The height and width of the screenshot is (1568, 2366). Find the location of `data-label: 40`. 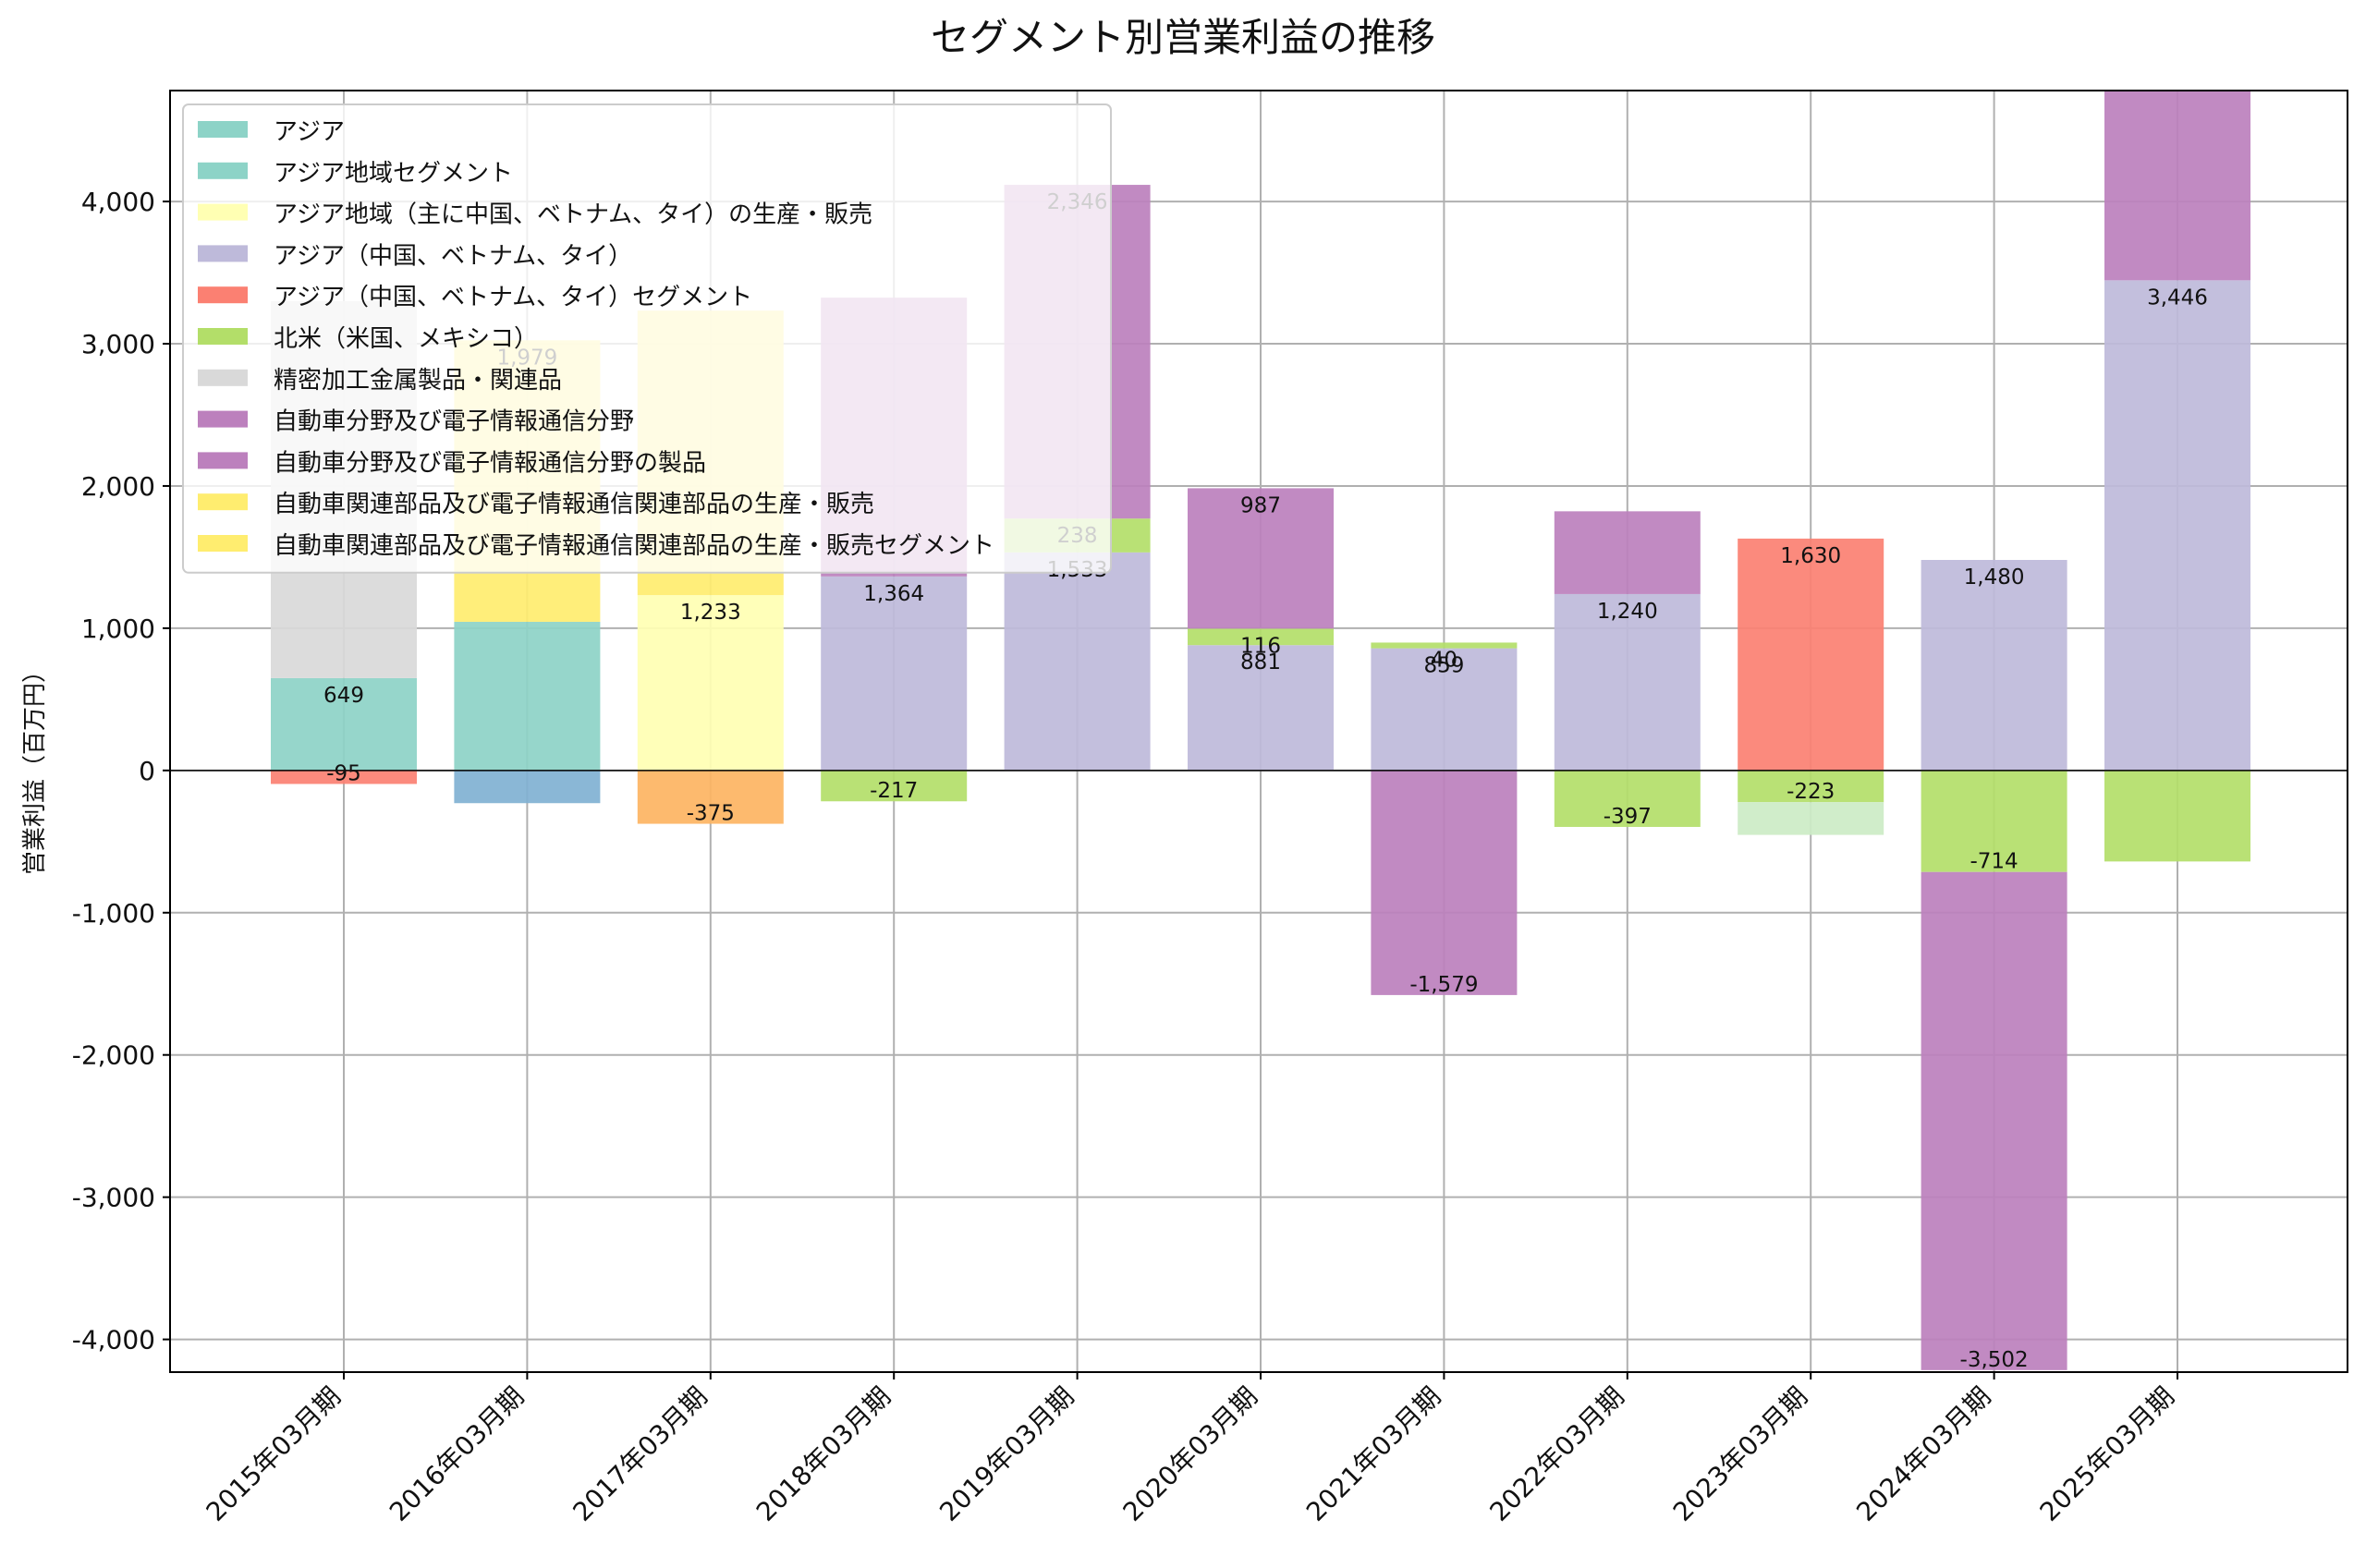

data-label: 40 is located at coordinates (1444, 660).